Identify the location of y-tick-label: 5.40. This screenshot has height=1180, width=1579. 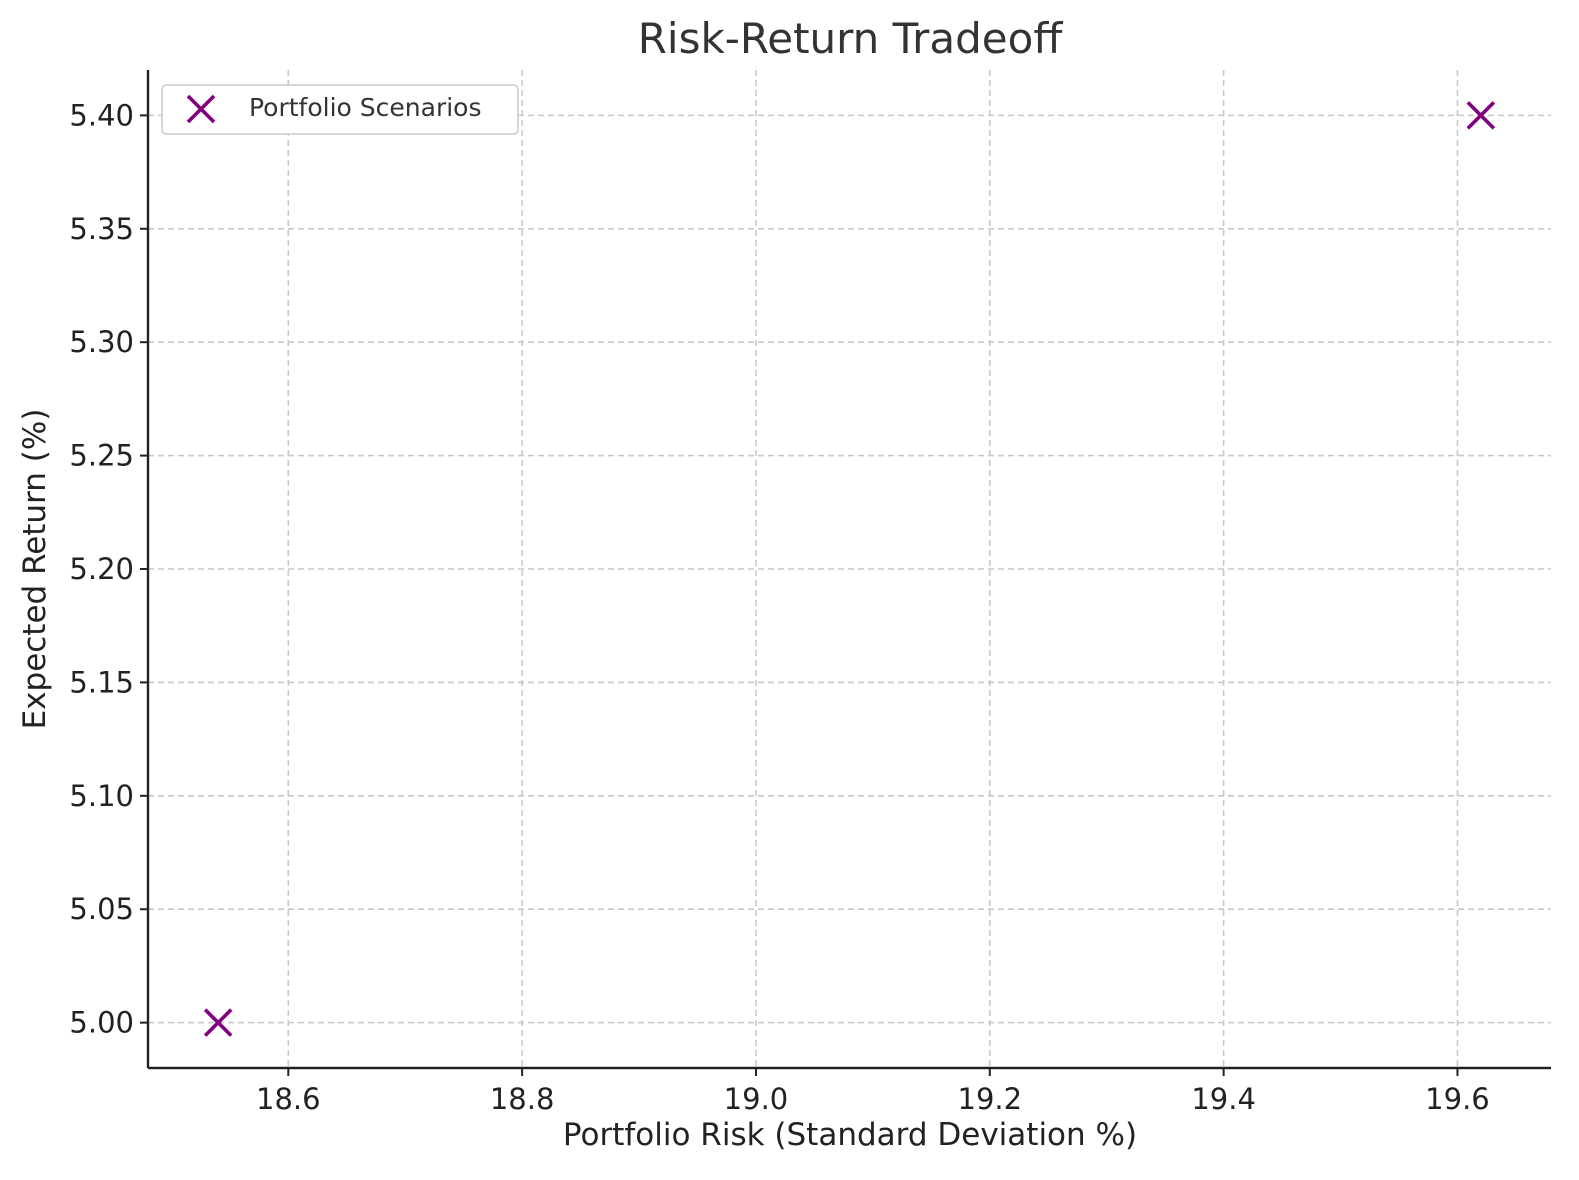
(101, 115).